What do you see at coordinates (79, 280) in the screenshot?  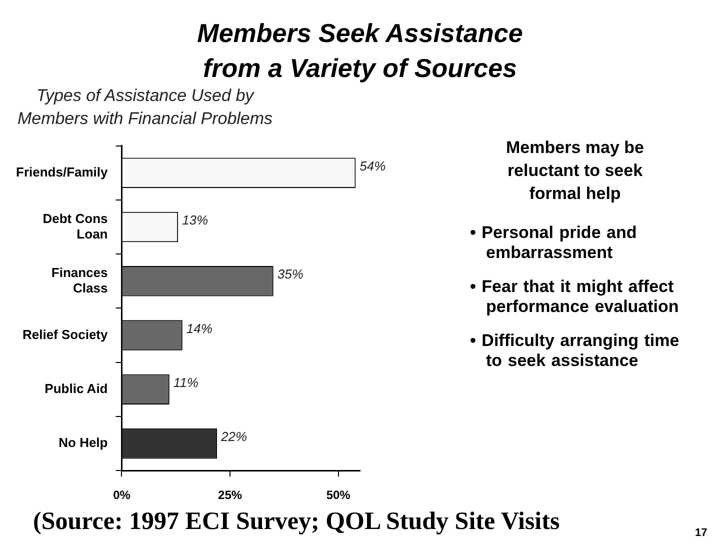 I see `y-tick-label: Finances Class` at bounding box center [79, 280].